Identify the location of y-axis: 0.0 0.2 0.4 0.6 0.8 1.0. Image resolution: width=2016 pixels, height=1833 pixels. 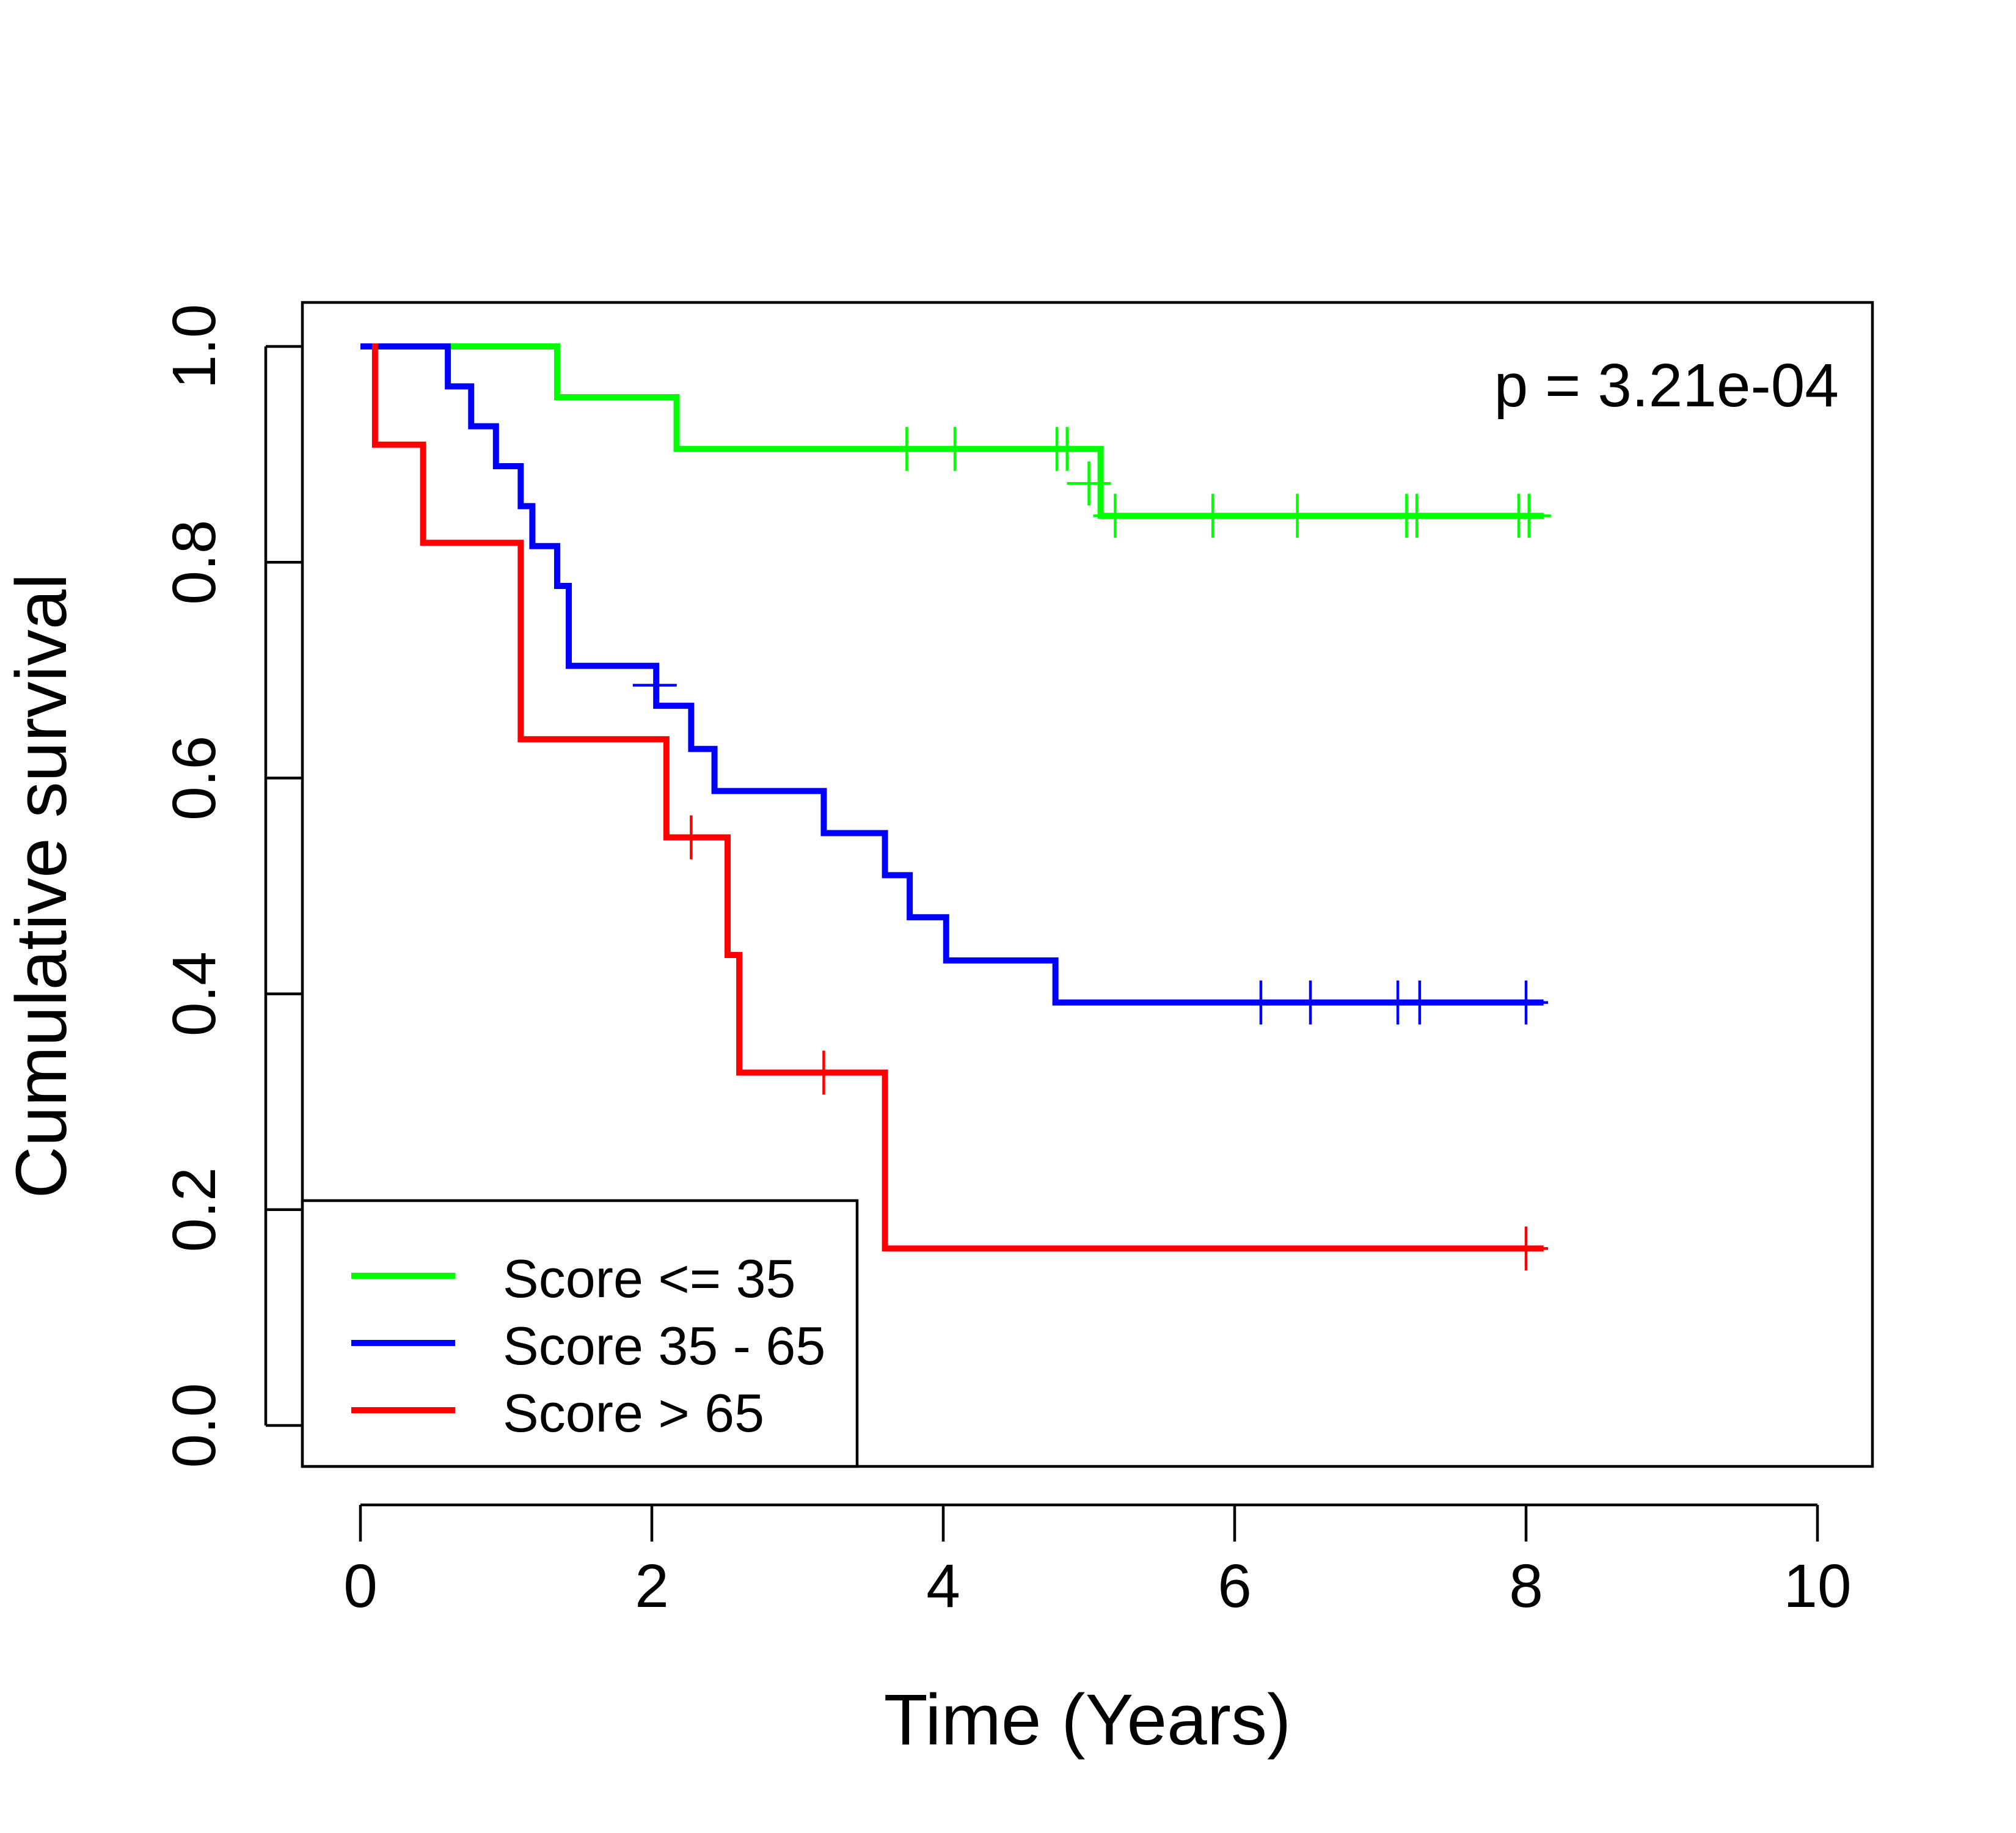
(231, 886).